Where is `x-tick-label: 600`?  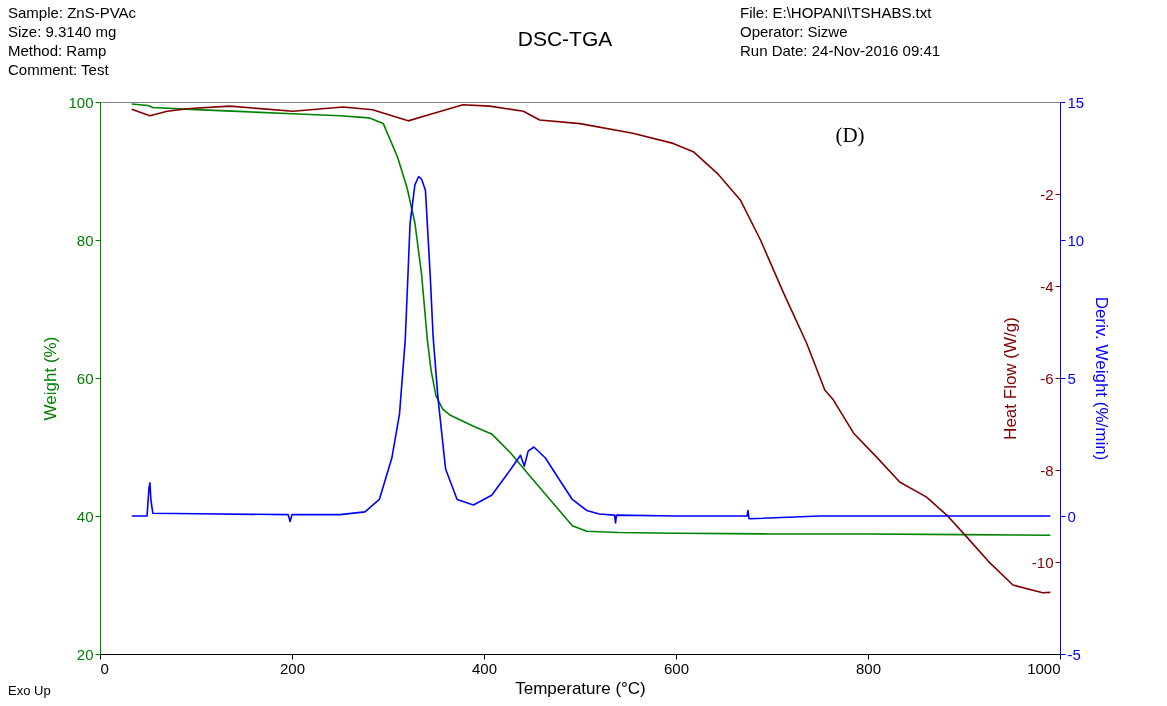
x-tick-label: 600 is located at coordinates (676, 668).